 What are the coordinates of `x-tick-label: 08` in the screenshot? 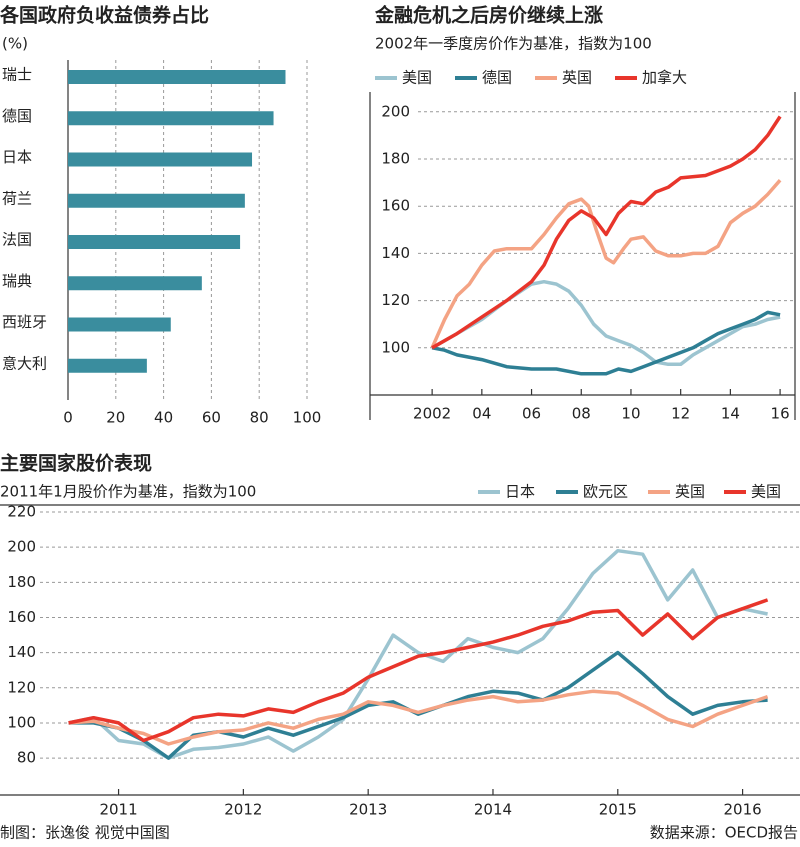 It's located at (581, 414).